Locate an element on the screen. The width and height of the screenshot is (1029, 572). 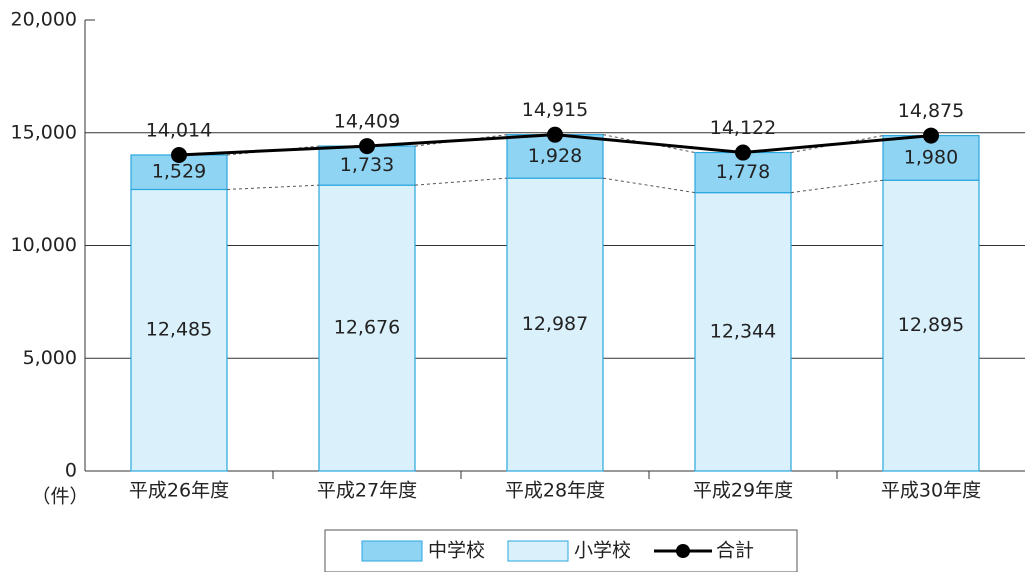
y-tick-label: 0 is located at coordinates (71, 471).